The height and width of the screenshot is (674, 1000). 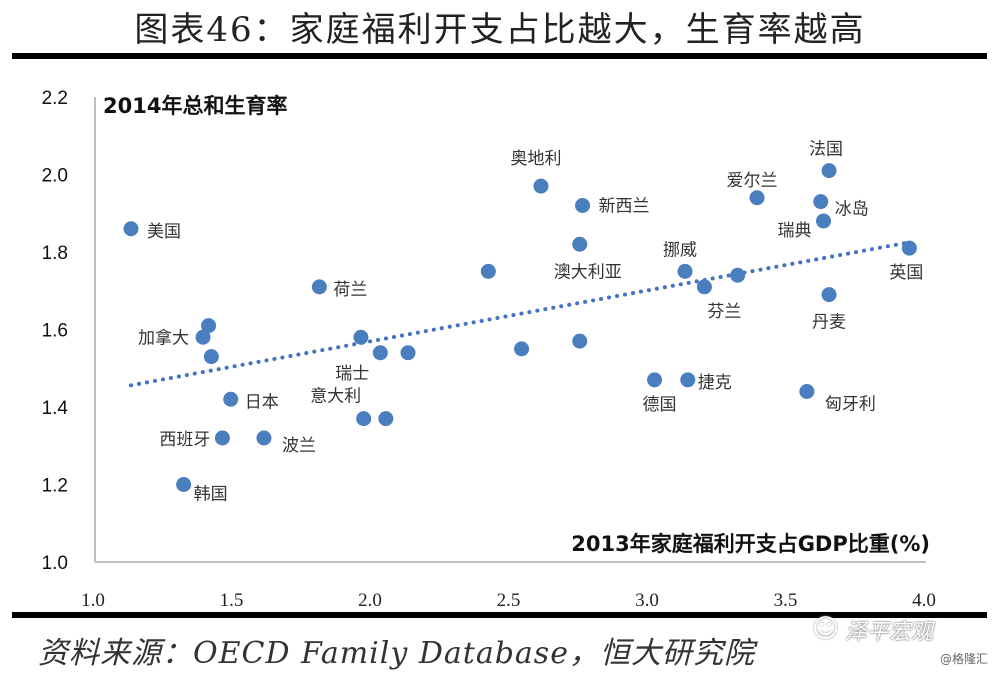 What do you see at coordinates (535, 159) in the screenshot?
I see `data-label: 奥地利` at bounding box center [535, 159].